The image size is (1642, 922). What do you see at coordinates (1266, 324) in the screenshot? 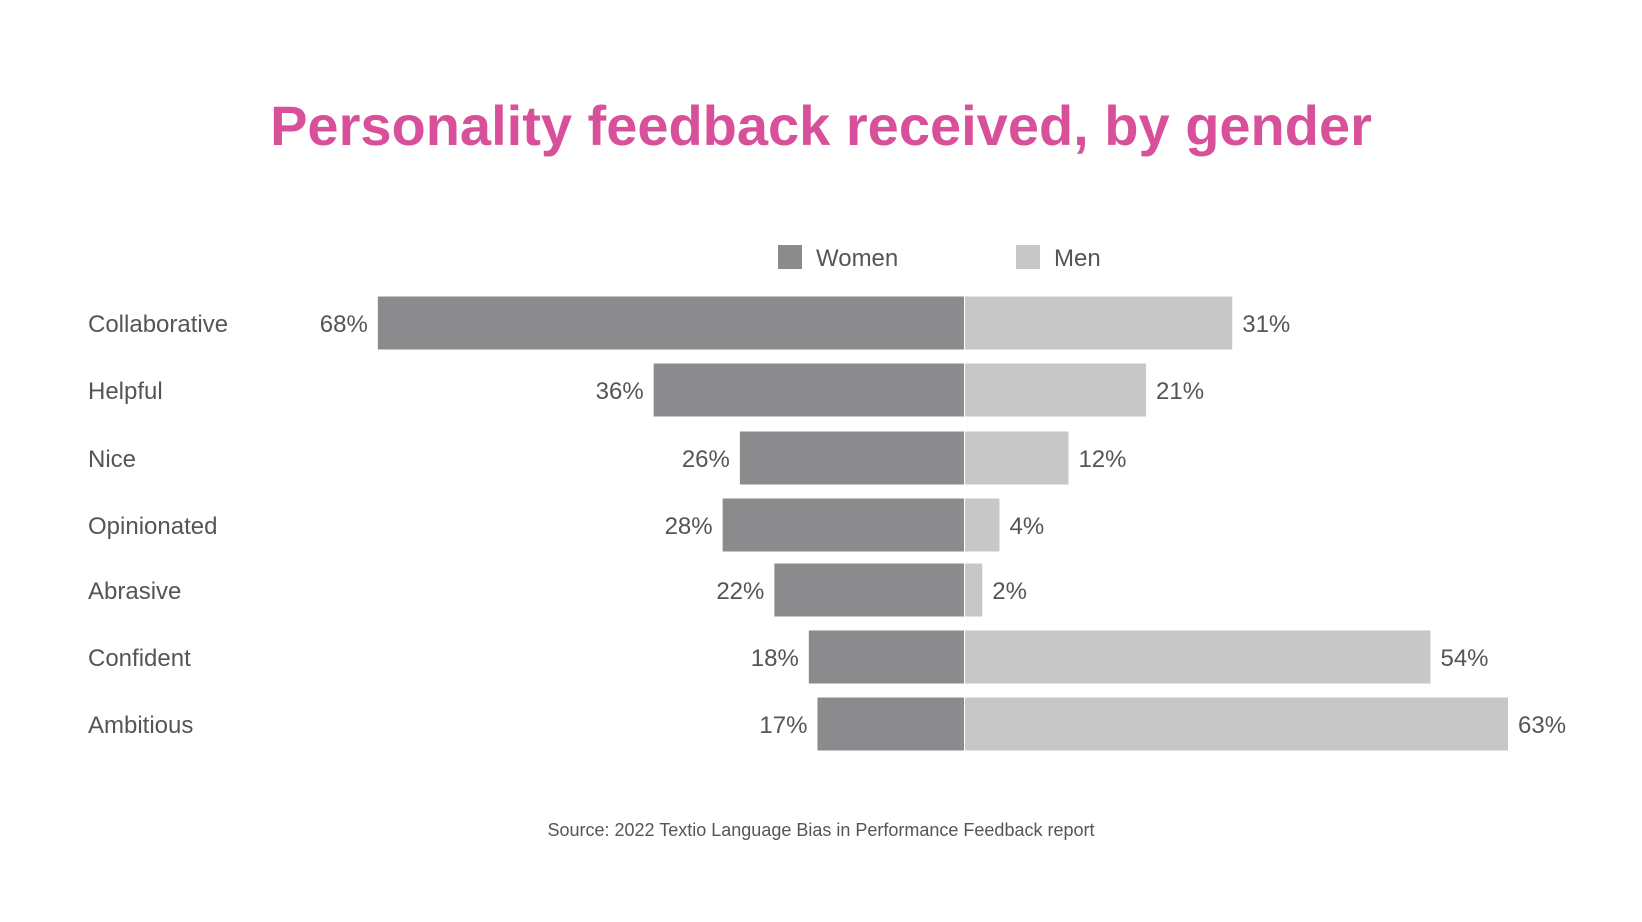
I see `value-label-men-collaborative: 31%` at bounding box center [1266, 324].